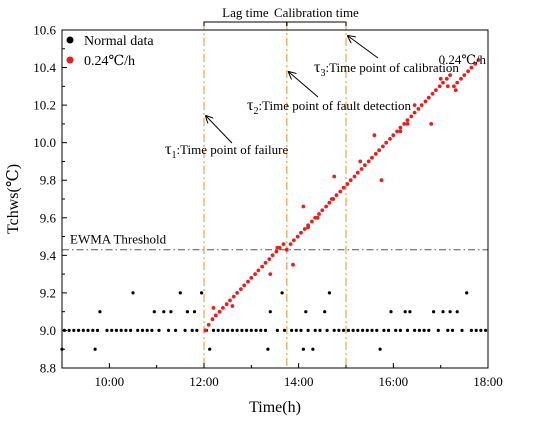 The width and height of the screenshot is (550, 430). I want to click on event-label-tau3: τ3:Time point of calibration, so click(386, 69).